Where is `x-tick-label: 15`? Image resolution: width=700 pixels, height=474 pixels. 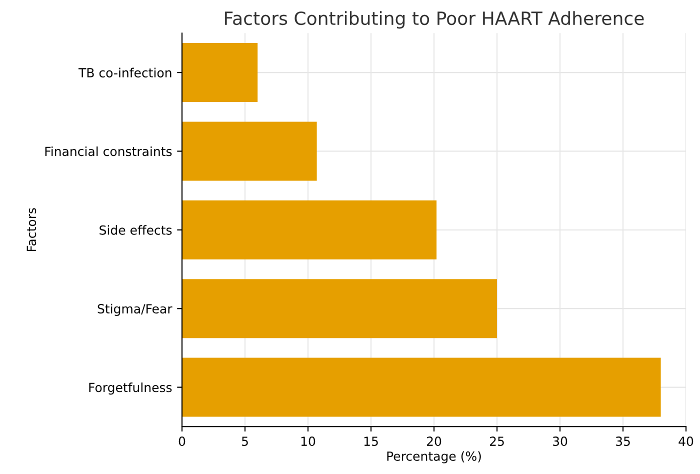 x-tick-label: 15 is located at coordinates (371, 441).